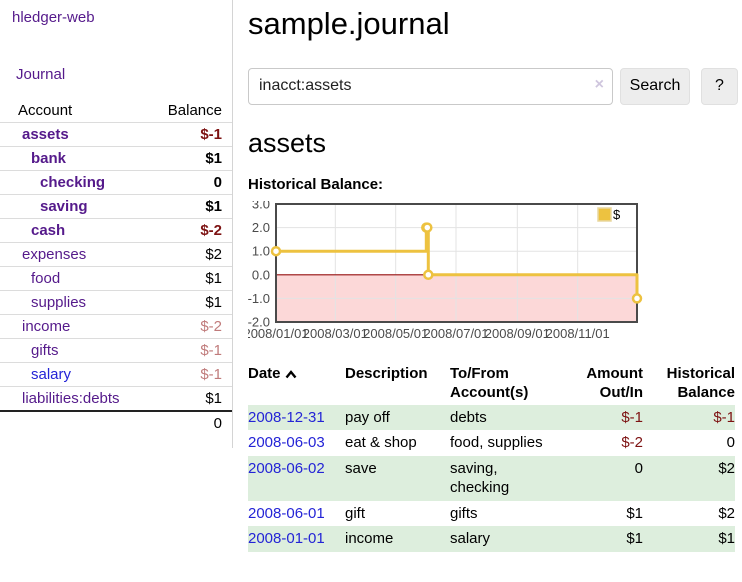  I want to click on register-date: 2008-06-01, so click(296, 514).